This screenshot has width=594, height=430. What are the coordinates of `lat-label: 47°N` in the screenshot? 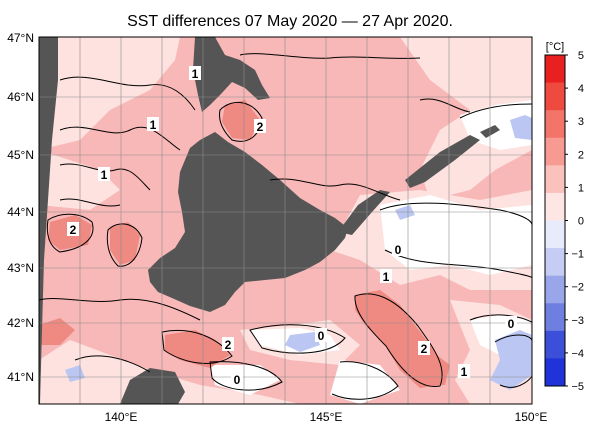 It's located at (20, 38).